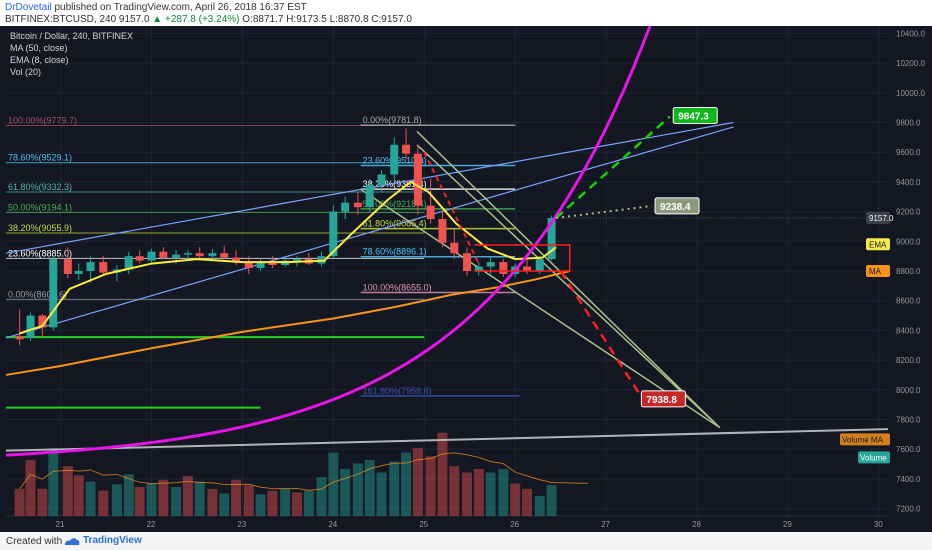 The height and width of the screenshot is (550, 932). Describe the element at coordinates (391, 19) in the screenshot. I see `close-value: C:9157.0` at that location.